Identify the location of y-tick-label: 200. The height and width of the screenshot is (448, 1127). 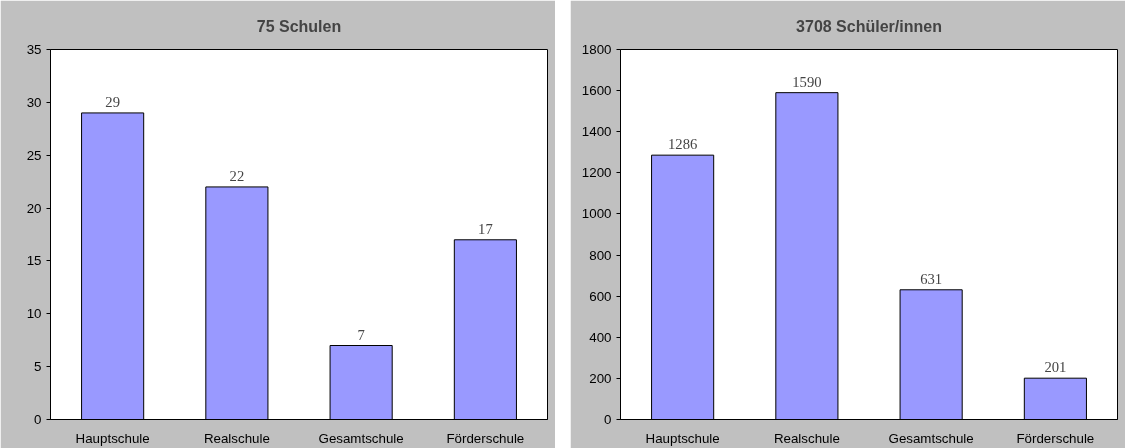
(600, 378).